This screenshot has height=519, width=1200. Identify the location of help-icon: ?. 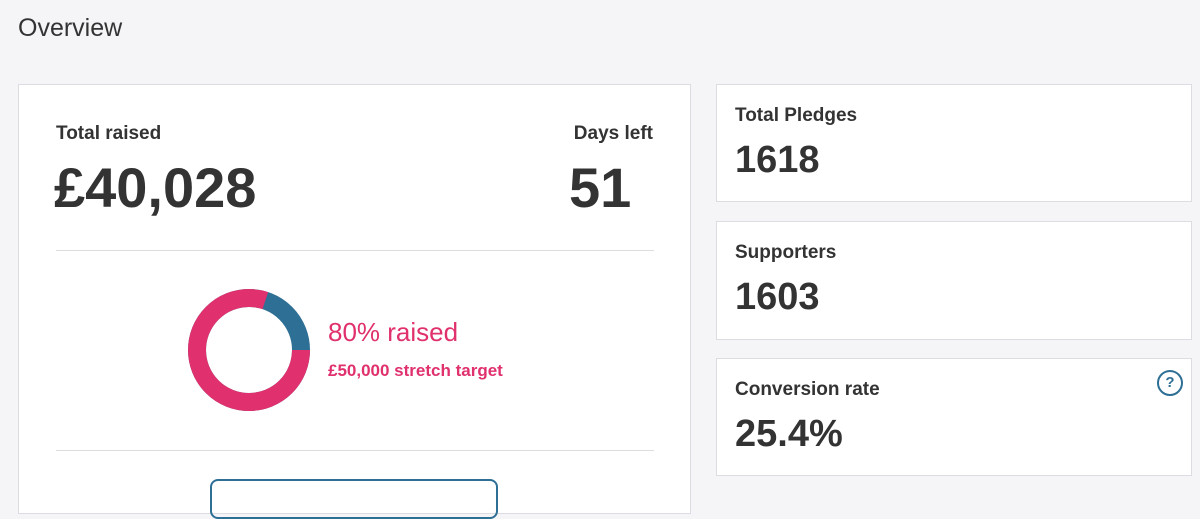
(1170, 383).